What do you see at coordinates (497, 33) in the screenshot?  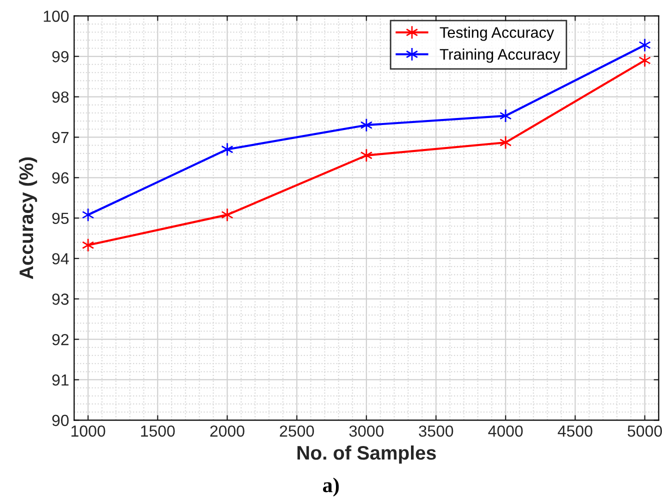 I see `legend-label: Testing Accuracy` at bounding box center [497, 33].